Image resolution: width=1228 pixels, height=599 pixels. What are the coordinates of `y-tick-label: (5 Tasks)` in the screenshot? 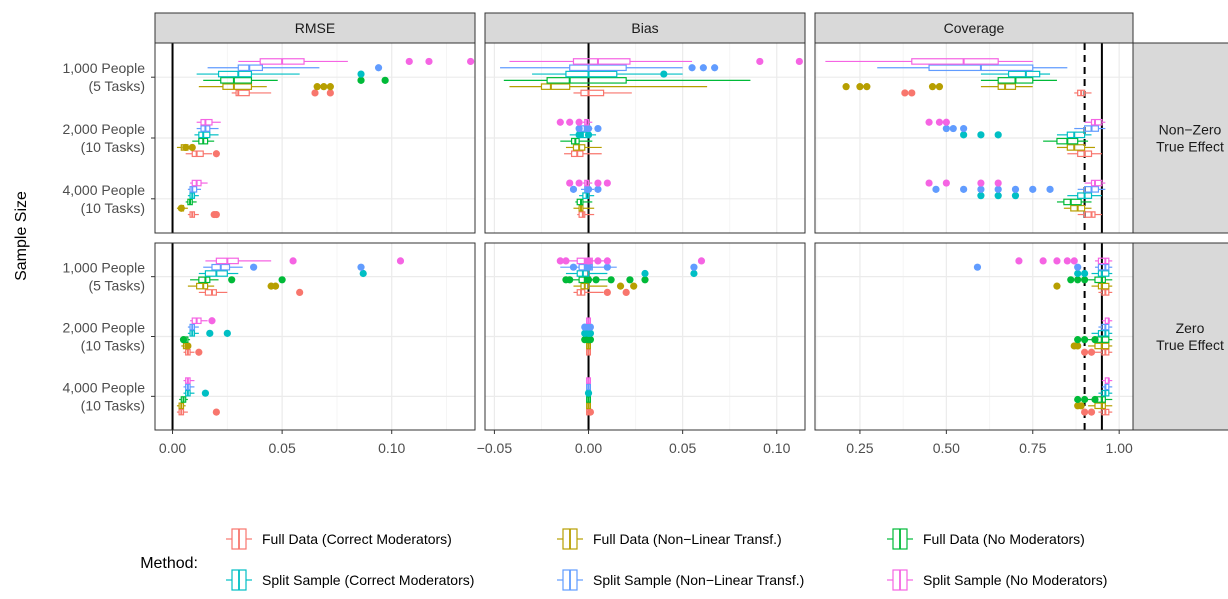 It's located at (116, 86).